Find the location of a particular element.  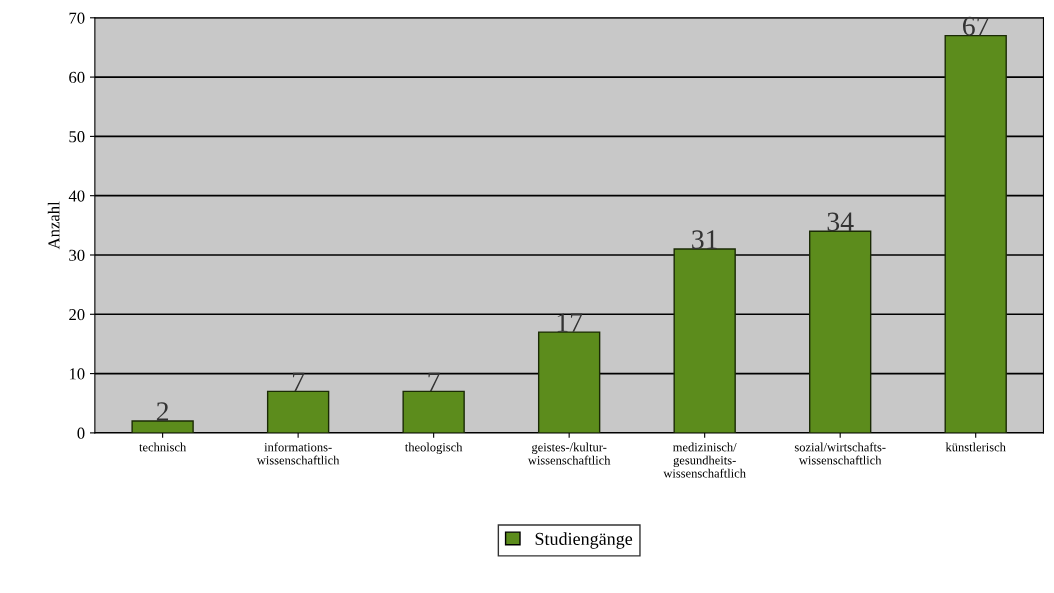

y-tick-label: 30 is located at coordinates (77, 255).